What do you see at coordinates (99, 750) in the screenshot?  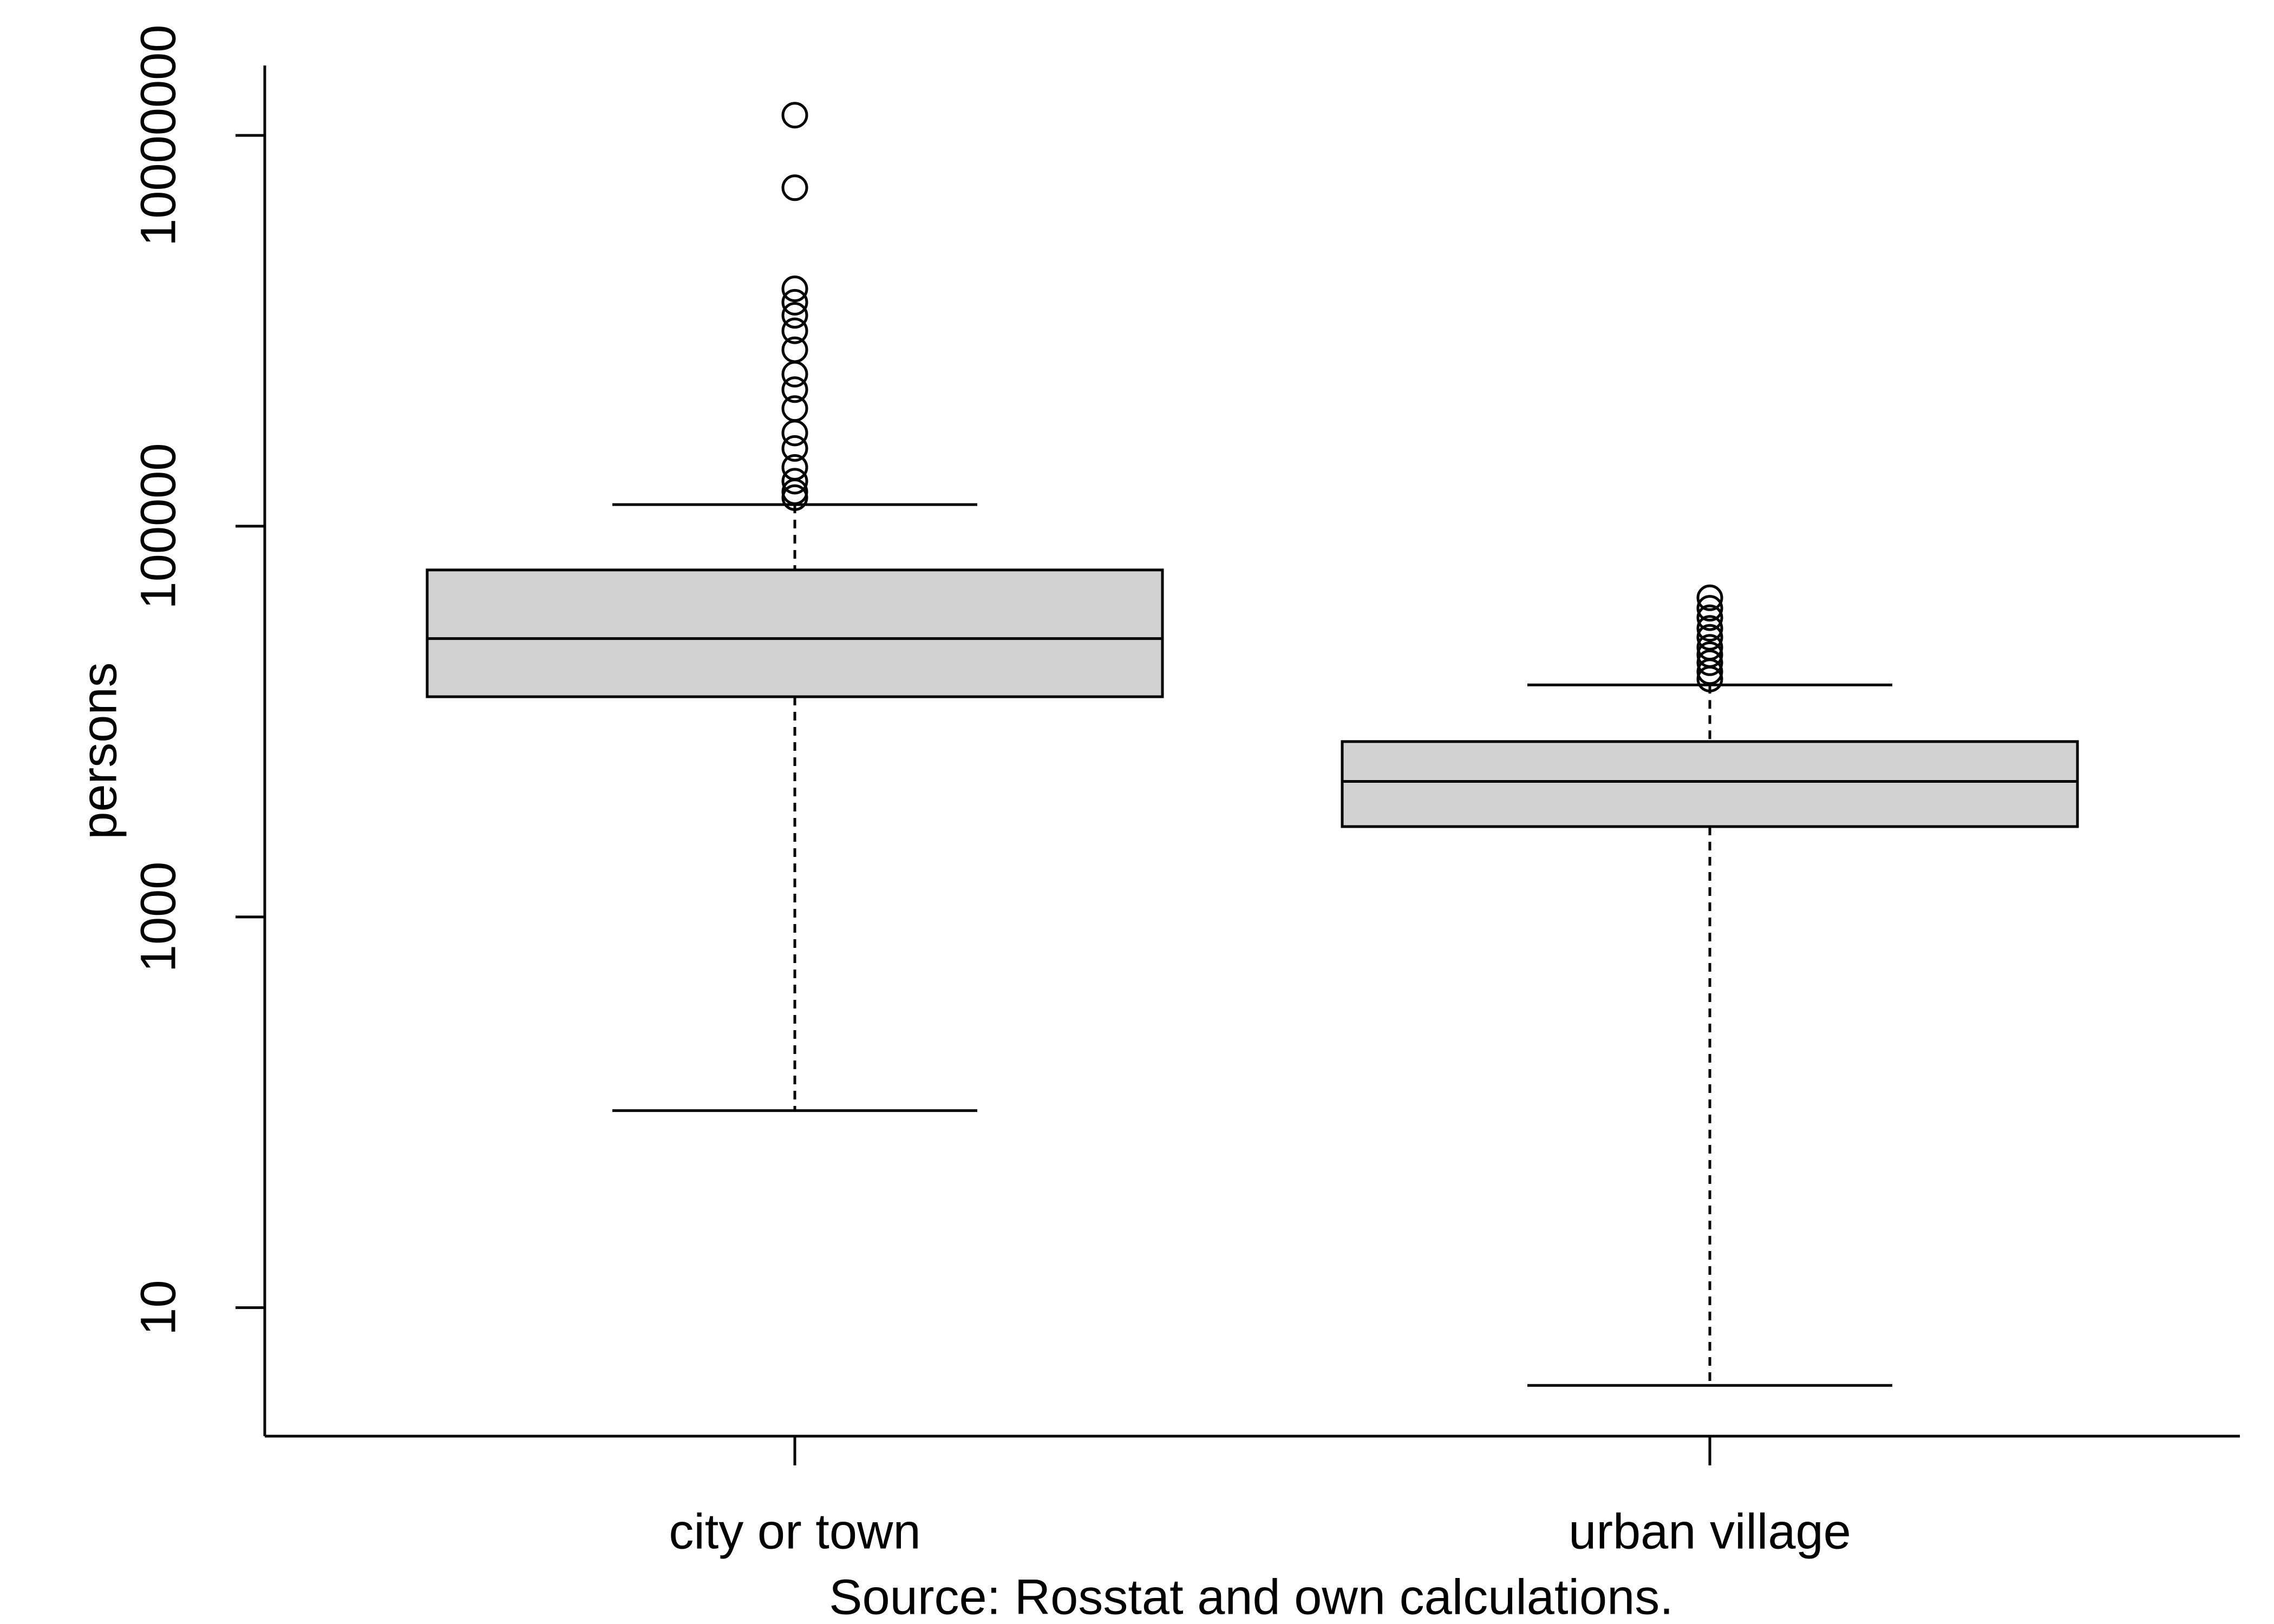 I see `y-axis-label: persons` at bounding box center [99, 750].